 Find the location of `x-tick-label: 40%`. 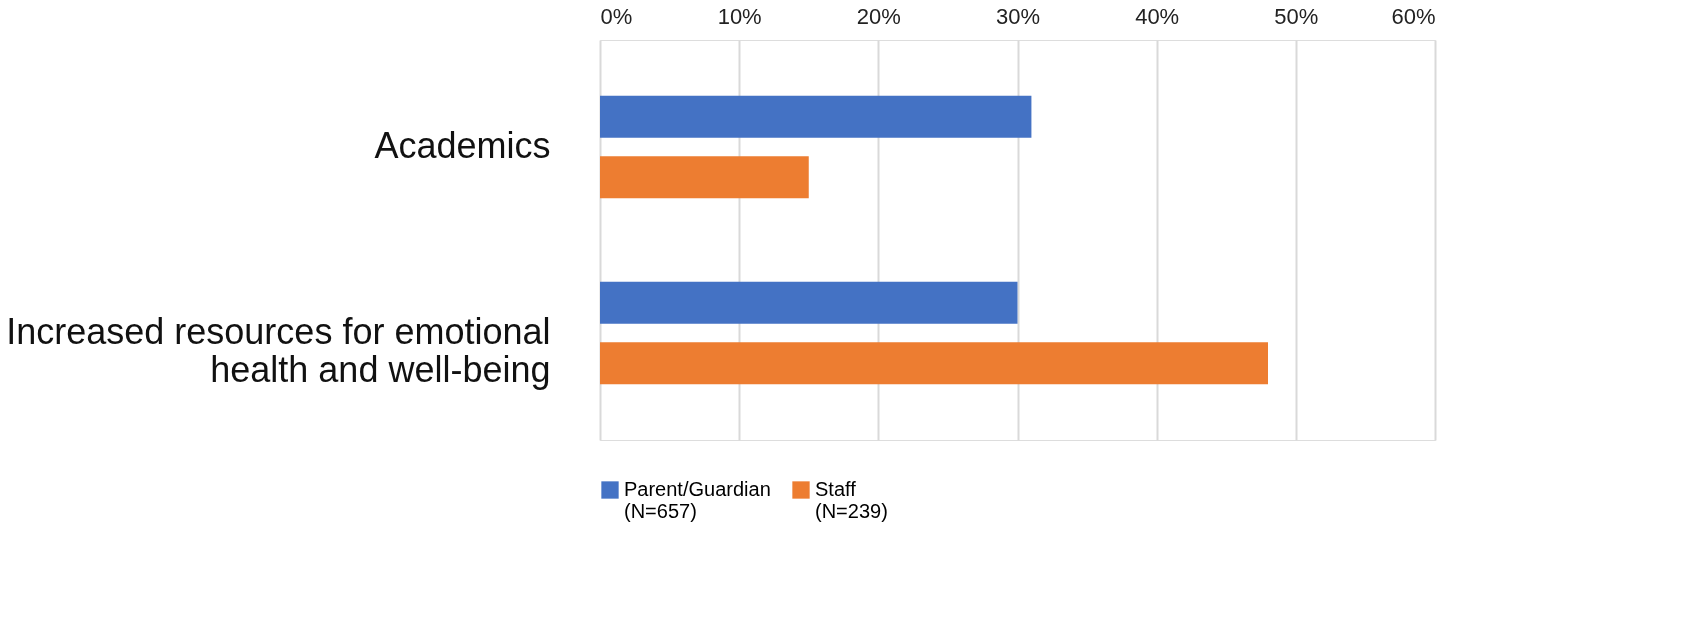

x-tick-label: 40% is located at coordinates (1157, 16).